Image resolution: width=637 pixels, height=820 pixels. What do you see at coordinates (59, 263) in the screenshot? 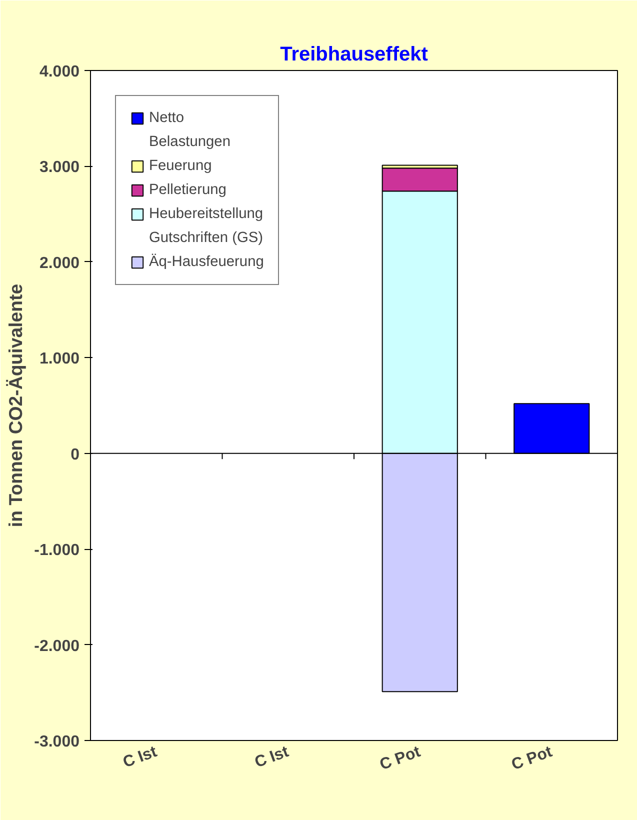
I see `y-tick-label: 2.000` at bounding box center [59, 263].